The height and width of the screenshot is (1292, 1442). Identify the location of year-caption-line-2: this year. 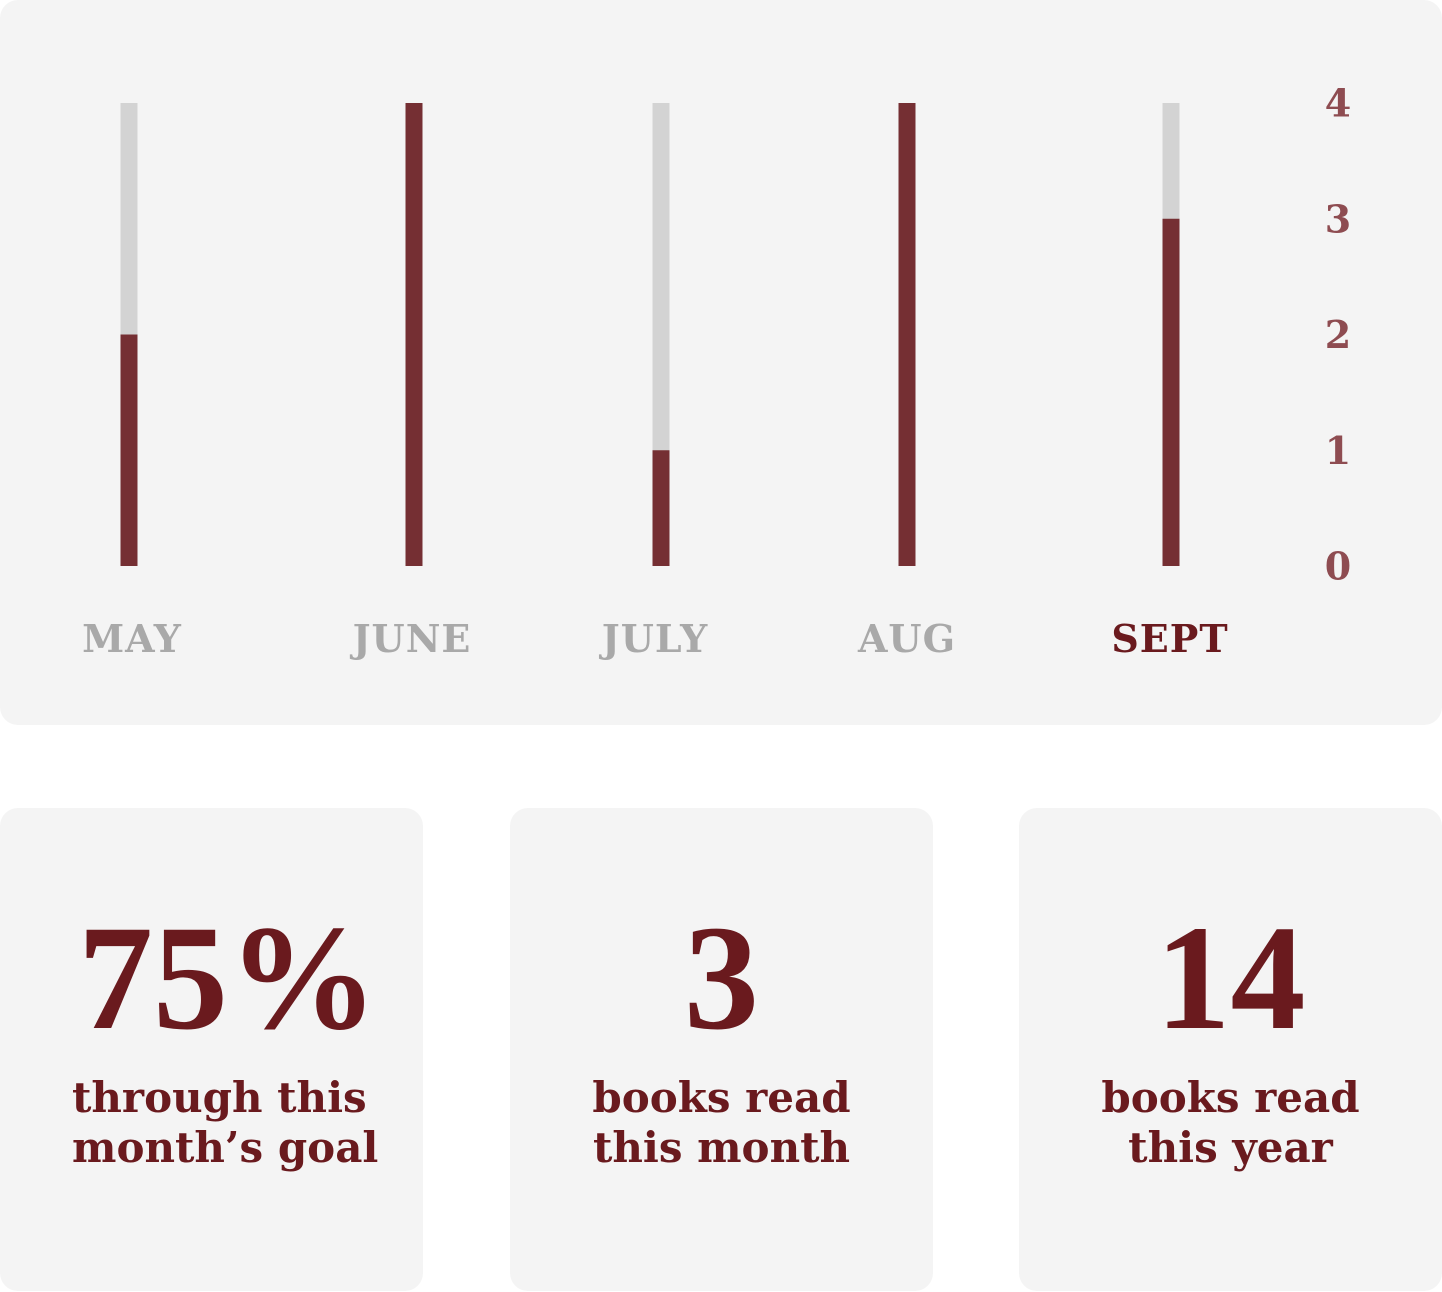
(1230, 1147).